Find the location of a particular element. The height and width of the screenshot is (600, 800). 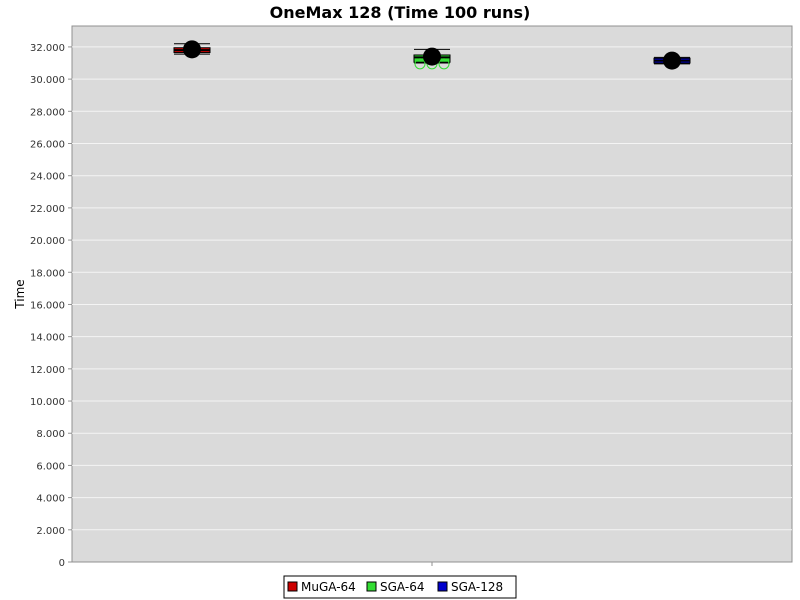

legend-label: SGA-64 is located at coordinates (402, 587).